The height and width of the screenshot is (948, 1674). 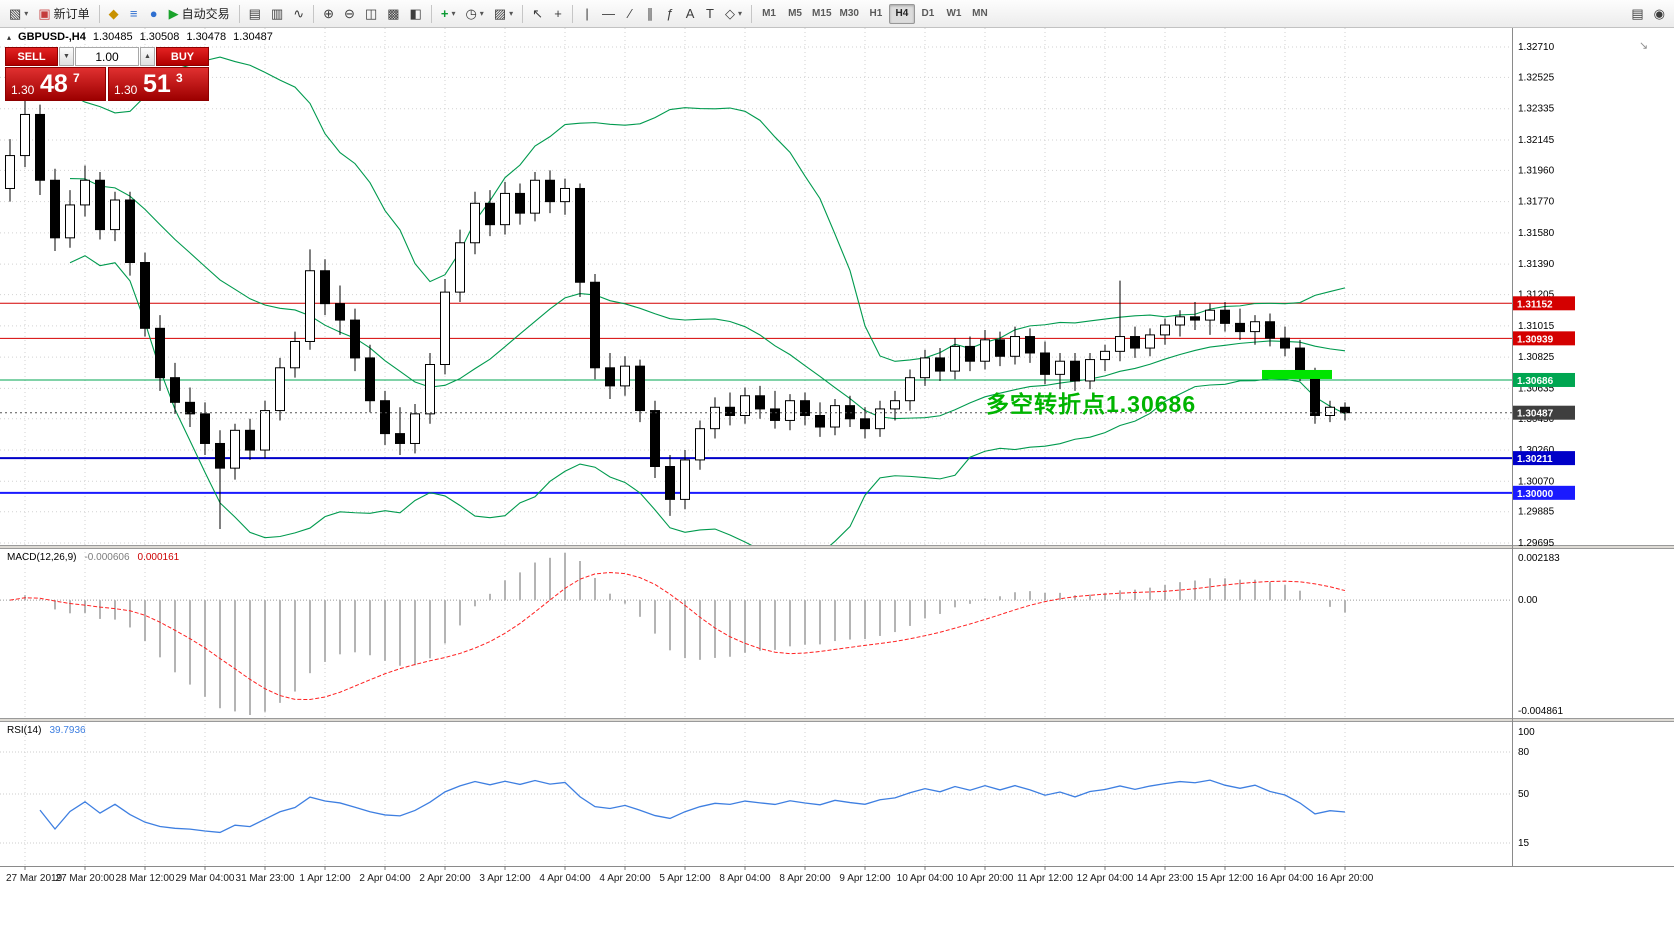 What do you see at coordinates (1535, 339) in the screenshot?
I see `svg-text: 1.30939` at bounding box center [1535, 339].